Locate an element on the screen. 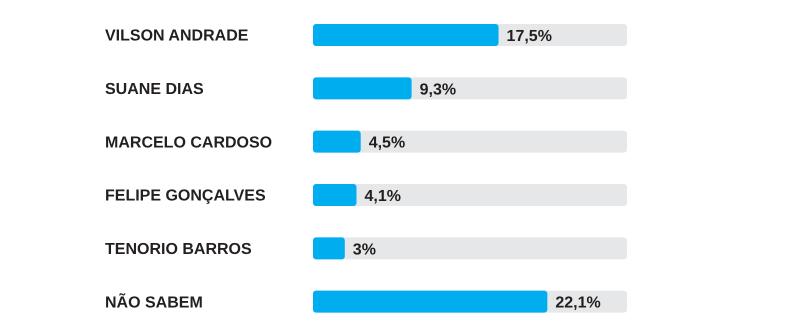  y-tick-label: TENORIO BARROS is located at coordinates (178, 249).